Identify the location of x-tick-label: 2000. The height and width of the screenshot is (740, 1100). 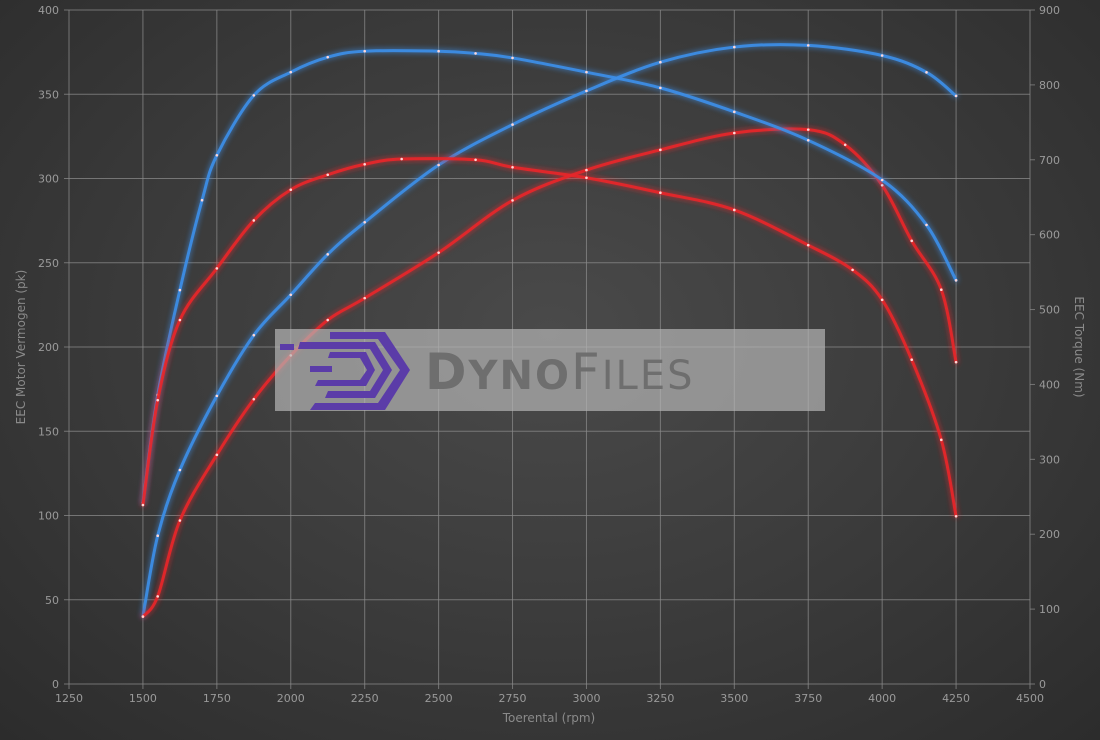
(291, 698).